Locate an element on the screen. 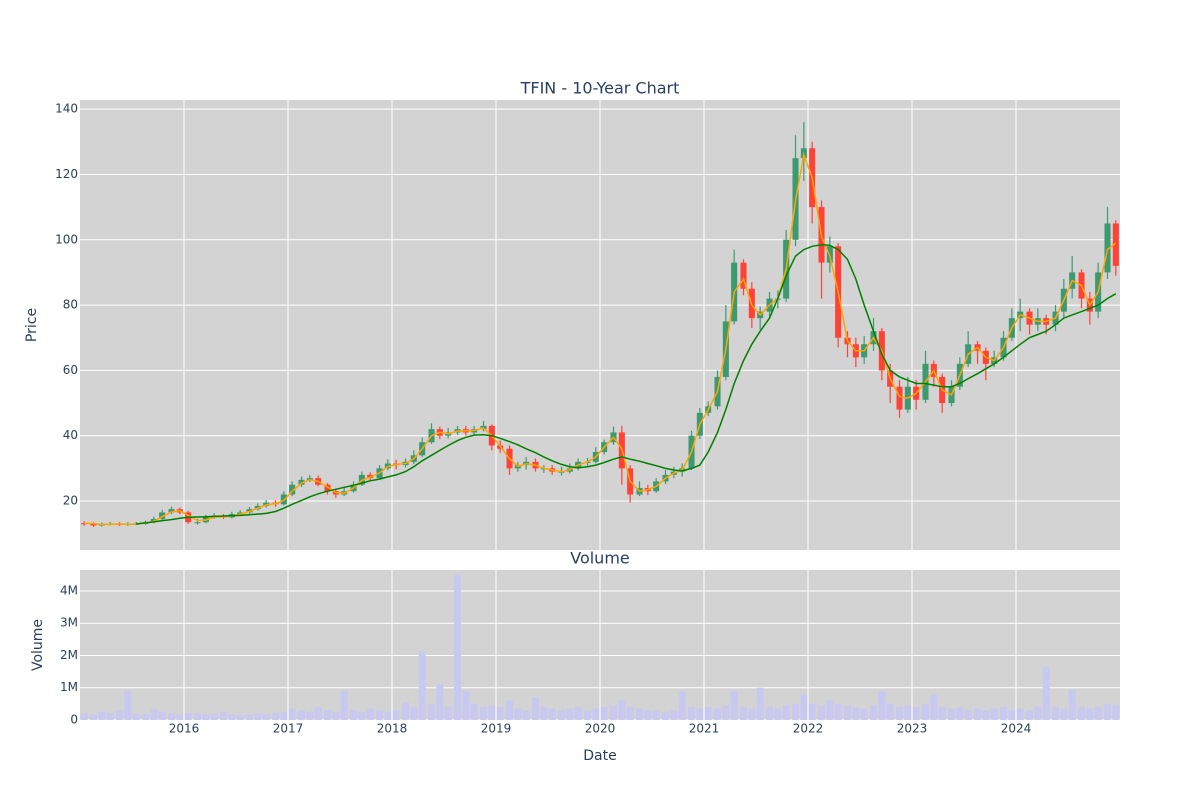 The image size is (1200, 800). x-tick-label: 2017 is located at coordinates (288, 729).